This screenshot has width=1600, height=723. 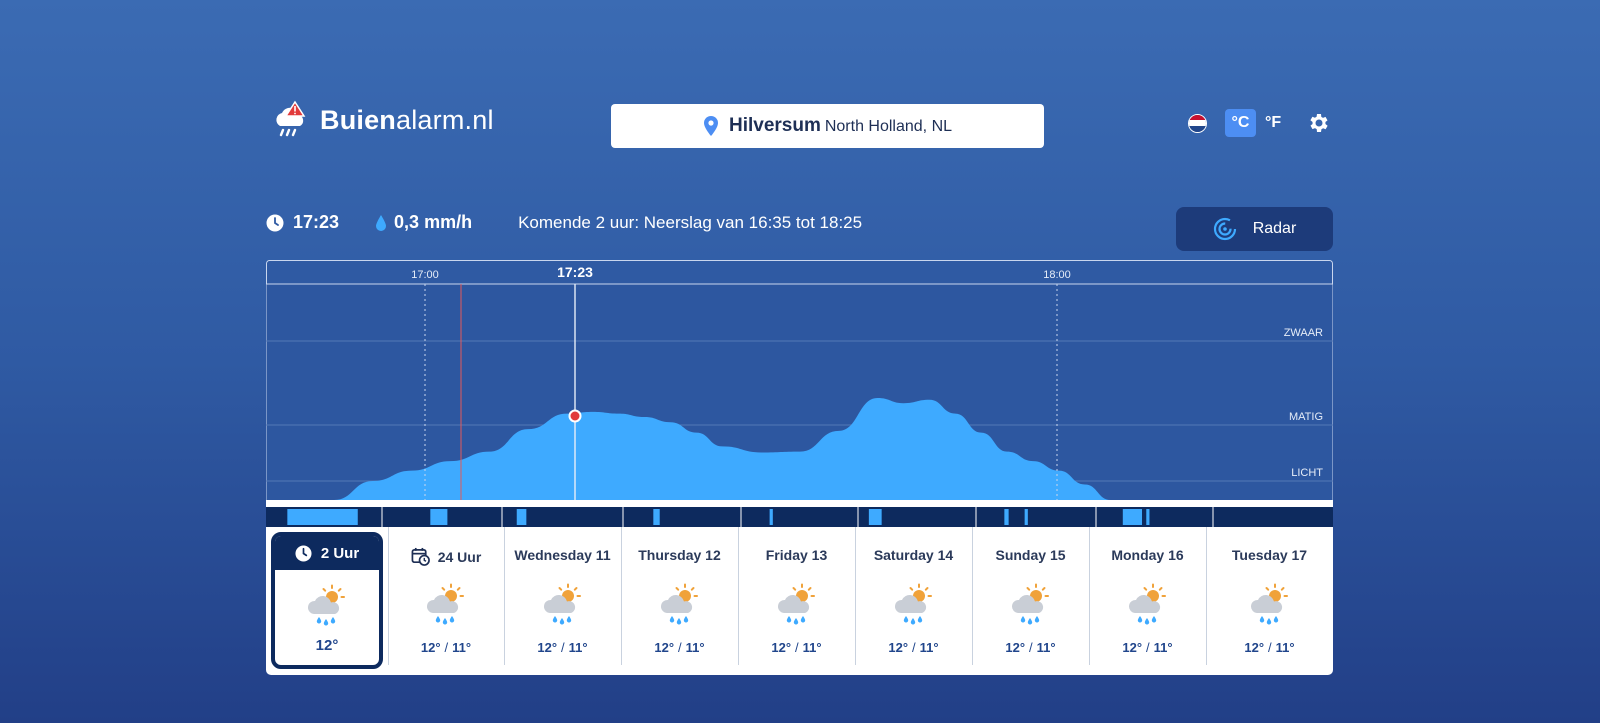 What do you see at coordinates (888, 126) in the screenshot?
I see `location-region: North Holland, NL` at bounding box center [888, 126].